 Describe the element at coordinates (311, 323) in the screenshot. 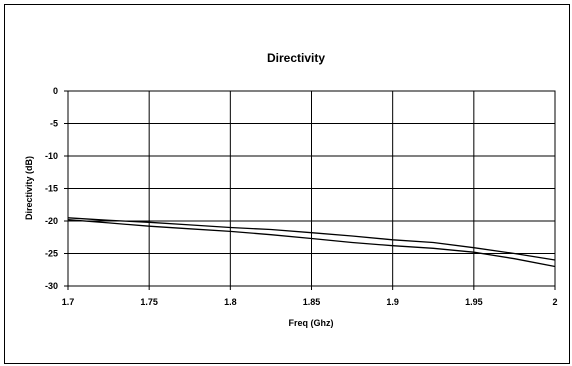

I see `x-axis-label: Freq (Ghz)` at that location.